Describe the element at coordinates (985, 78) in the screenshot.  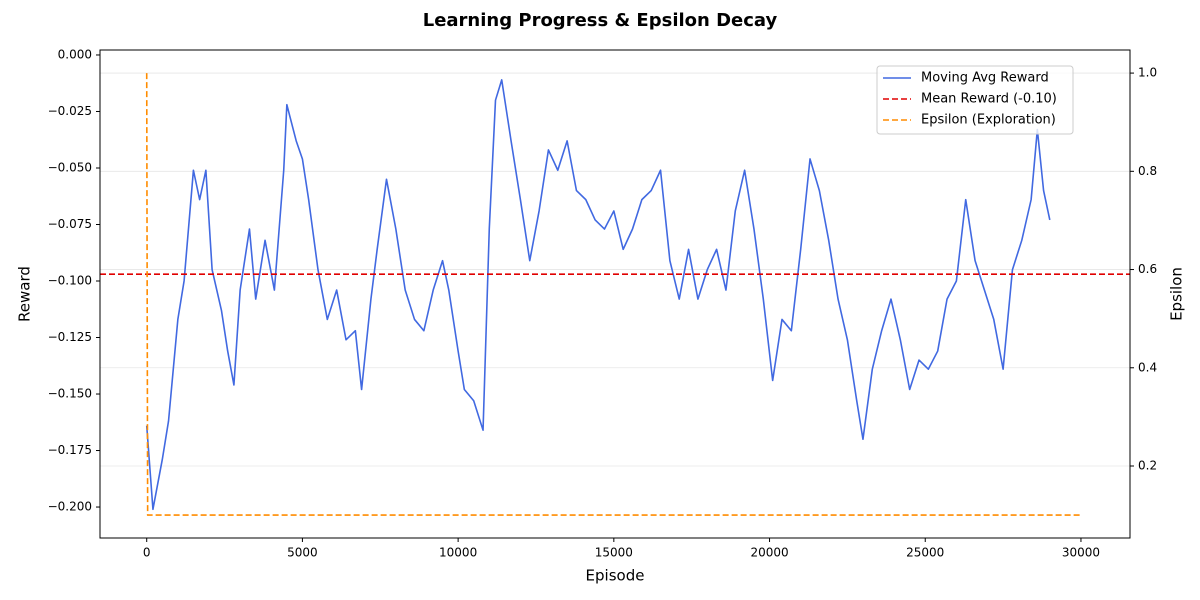
I see `legend-label: Moving Avg Reward` at that location.